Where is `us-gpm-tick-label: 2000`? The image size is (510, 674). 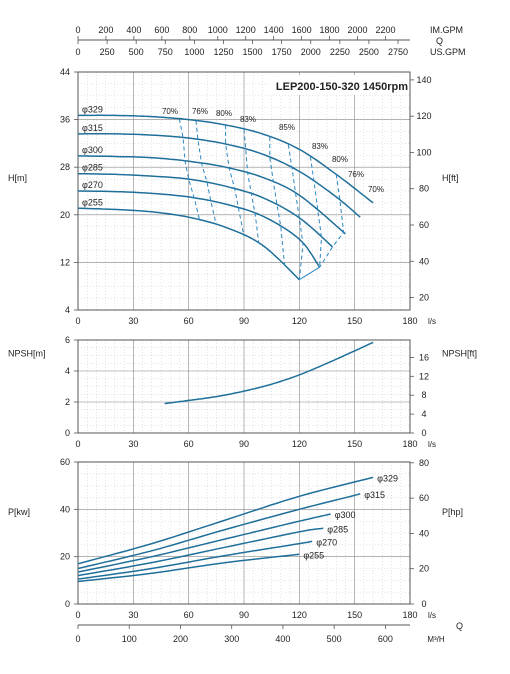 us-gpm-tick-label: 2000 is located at coordinates (311, 52).